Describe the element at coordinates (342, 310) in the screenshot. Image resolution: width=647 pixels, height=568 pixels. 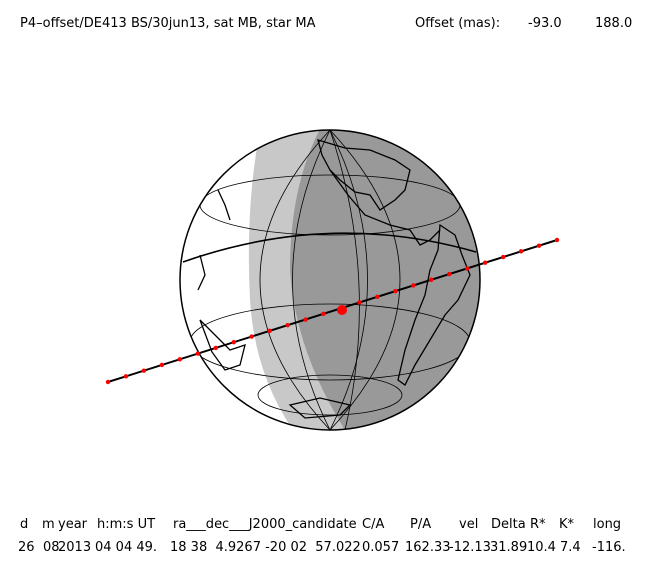
I see `closest-approach` at that location.